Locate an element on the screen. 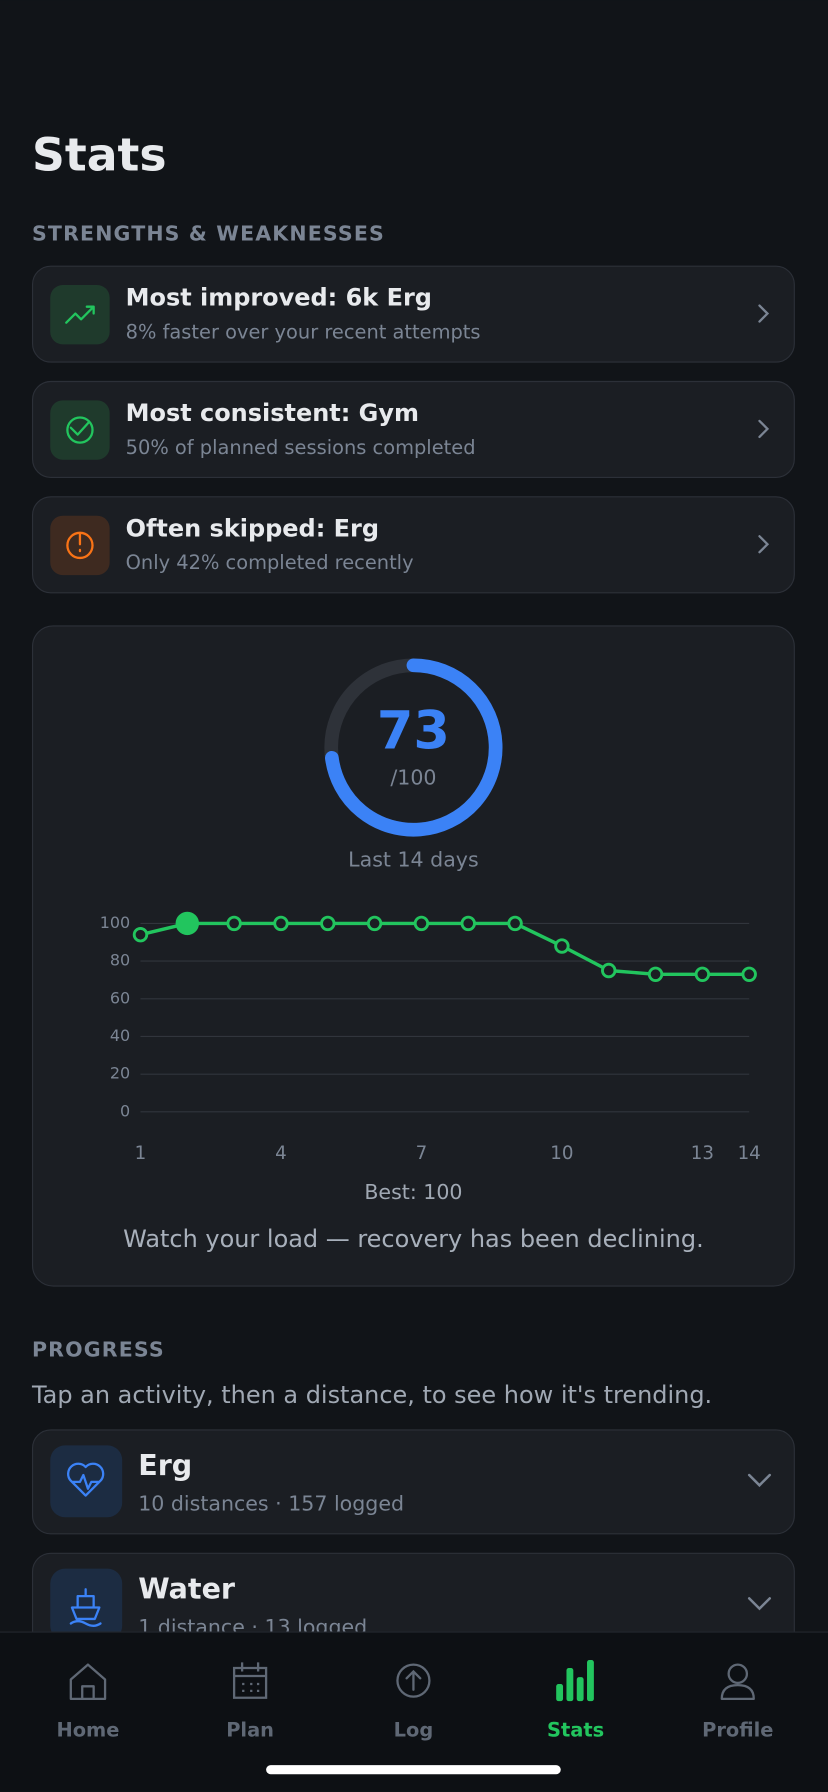 This screenshot has height=1792, width=828. card-subtitle: 8% faster over your recent attempts is located at coordinates (303, 331).